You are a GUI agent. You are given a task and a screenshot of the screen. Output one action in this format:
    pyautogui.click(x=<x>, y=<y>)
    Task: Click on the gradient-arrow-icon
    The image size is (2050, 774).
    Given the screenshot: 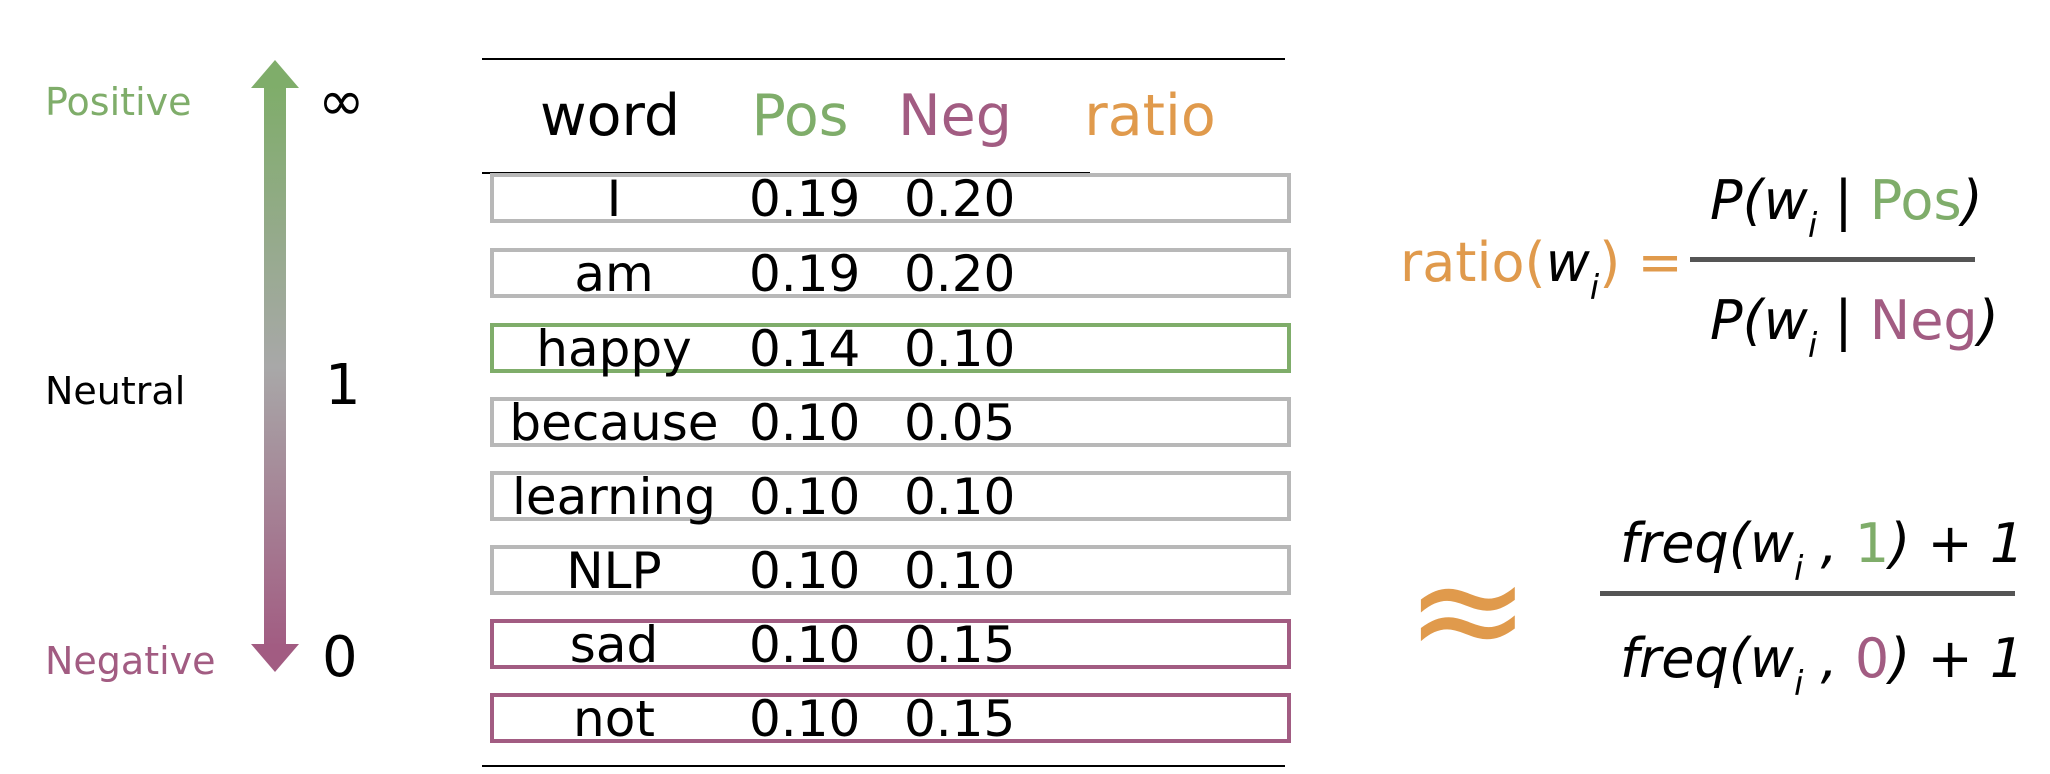 What is the action you would take?
    pyautogui.click(x=275, y=366)
    